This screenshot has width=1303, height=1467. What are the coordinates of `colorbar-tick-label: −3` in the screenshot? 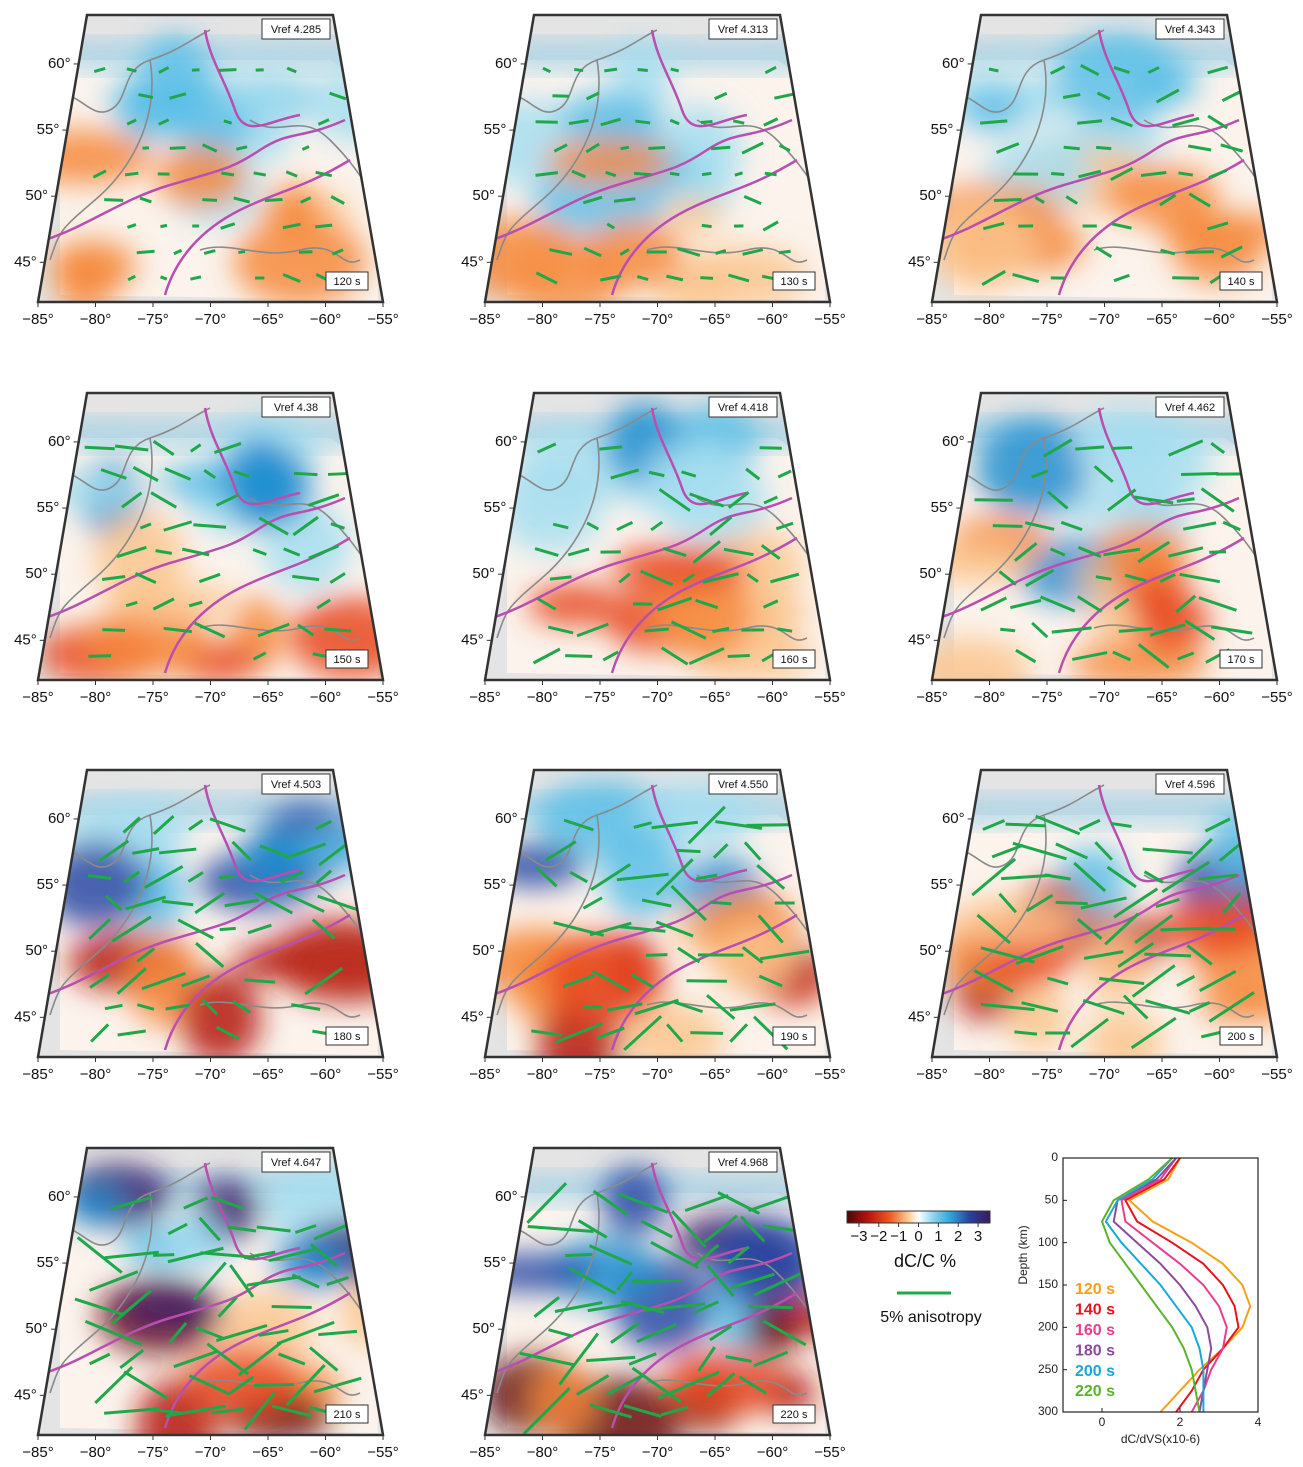 It's located at (858, 1236).